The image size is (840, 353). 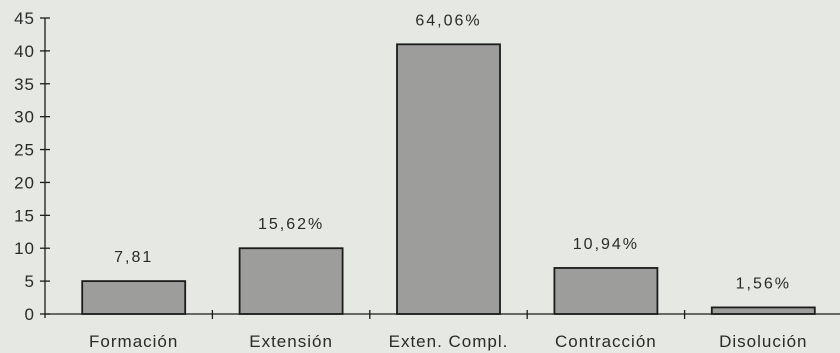 What do you see at coordinates (606, 341) in the screenshot?
I see `x-tick-label-3: Contracción` at bounding box center [606, 341].